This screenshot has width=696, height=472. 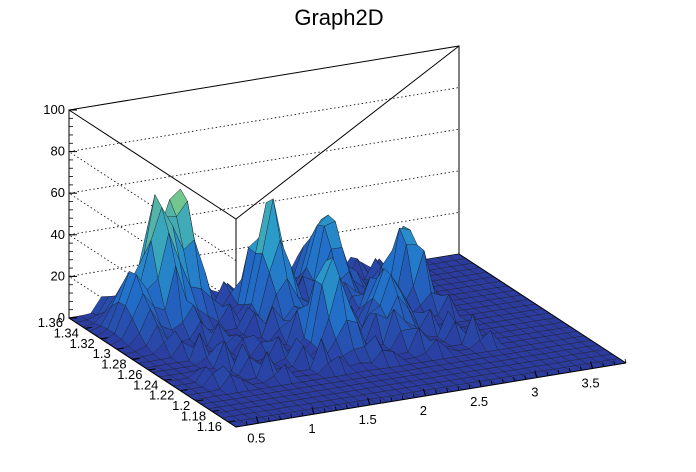 I want to click on y-tick-label: 1.18, so click(x=193, y=415).